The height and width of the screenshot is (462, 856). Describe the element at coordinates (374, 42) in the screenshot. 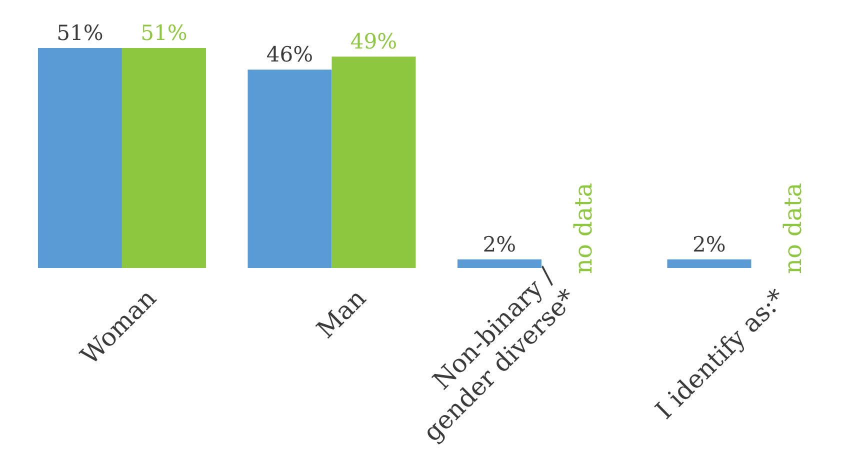

I see `data-label: 49%` at that location.